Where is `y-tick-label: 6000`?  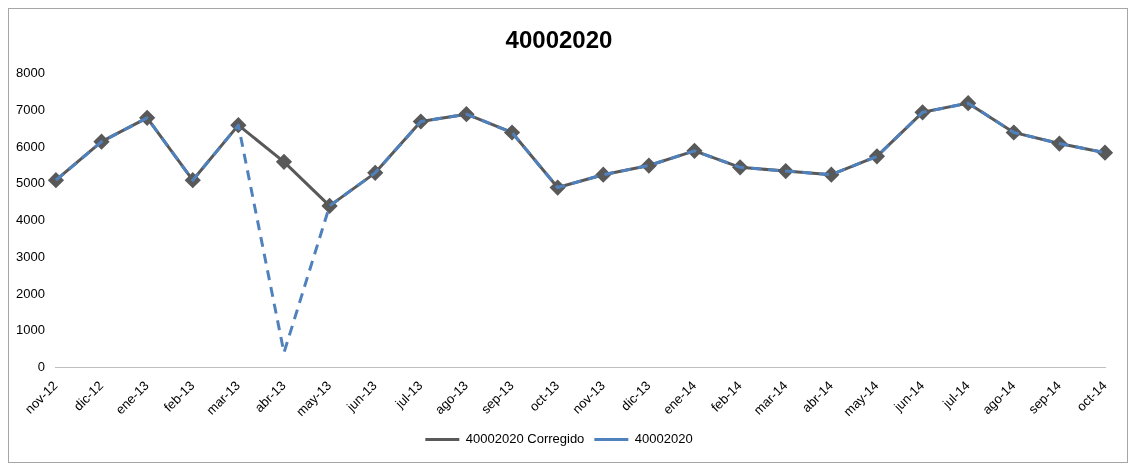 y-tick-label: 6000 is located at coordinates (30, 146).